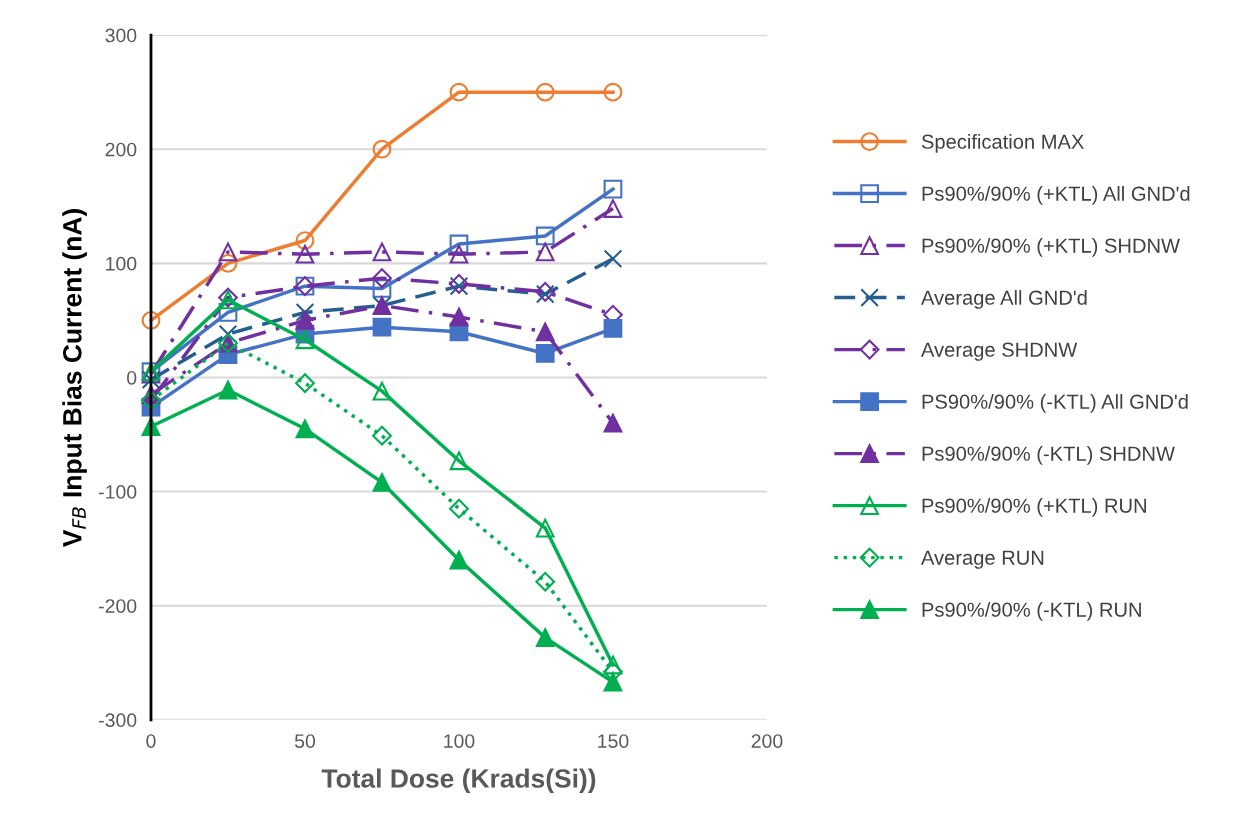 The image size is (1253, 836). Describe the element at coordinates (999, 351) in the screenshot. I see `legend-label: Average SHDNW` at that location.